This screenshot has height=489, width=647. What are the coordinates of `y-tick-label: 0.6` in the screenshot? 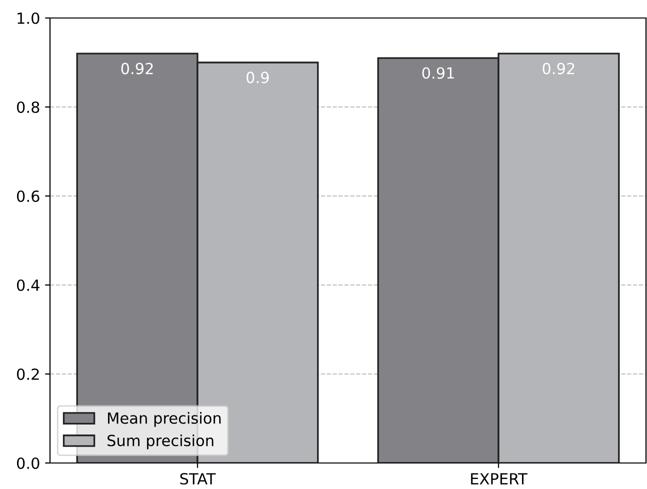 It's located at (28, 196).